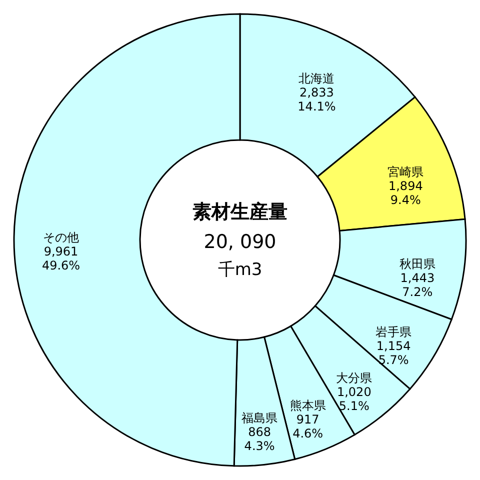  Describe the element at coordinates (240, 212) in the screenshot. I see `text: 素材生産量` at that location.